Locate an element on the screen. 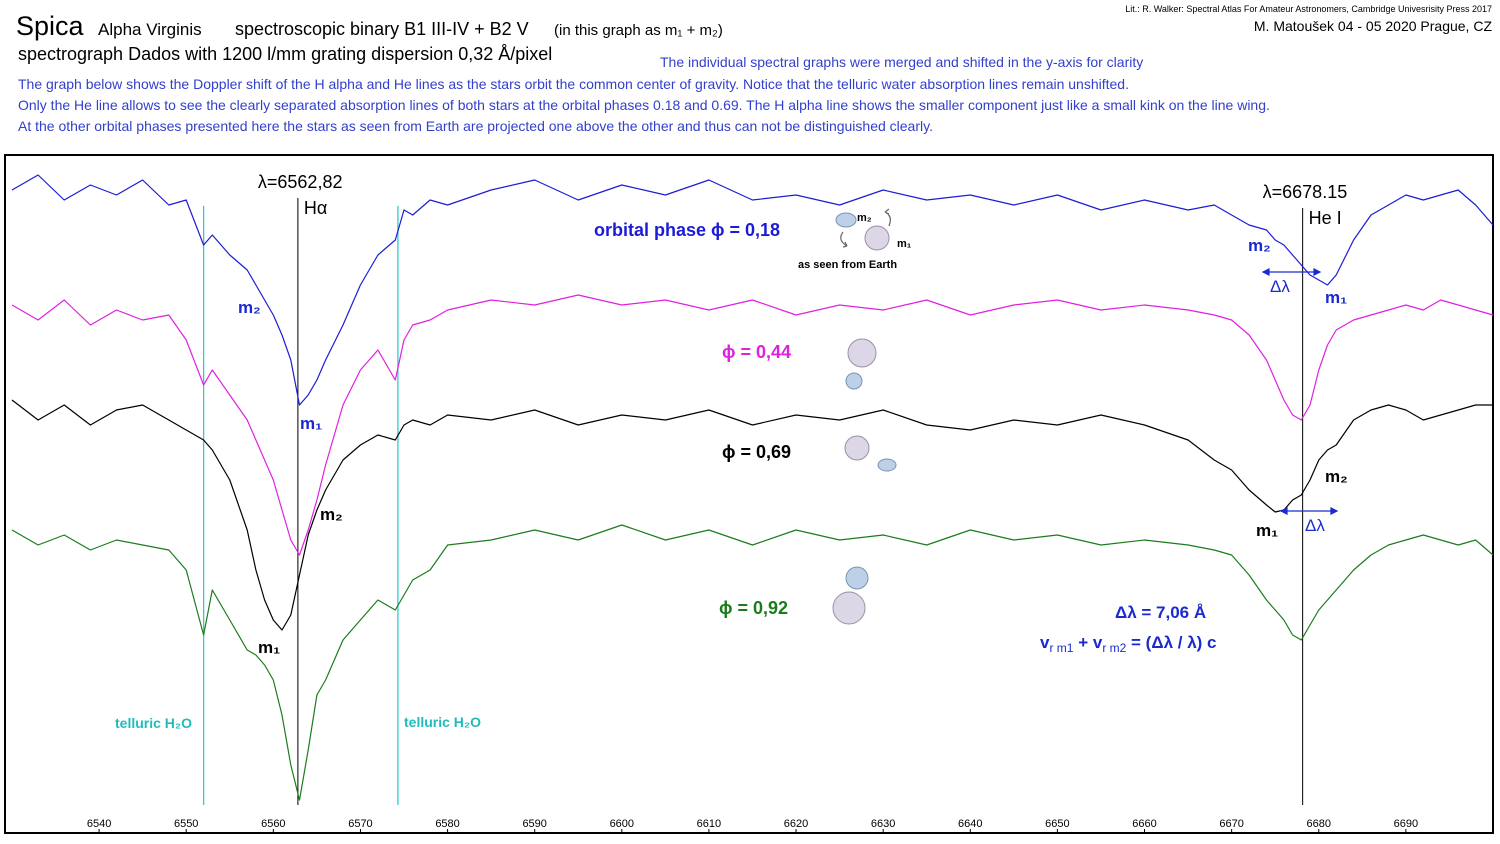 The image size is (1500, 844). series-label: ϕ = 0,69 is located at coordinates (756, 452).